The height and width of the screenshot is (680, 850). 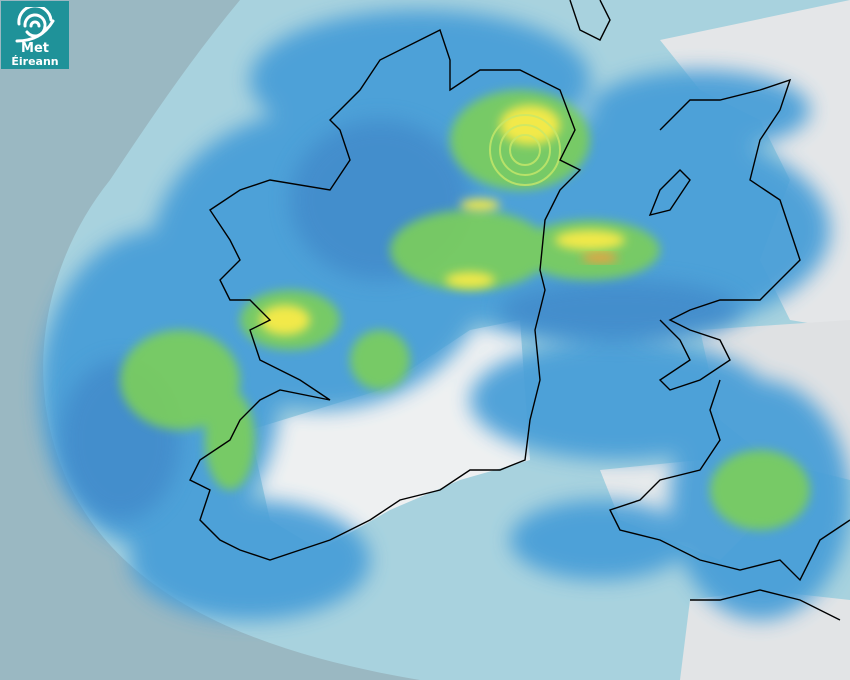 What do you see at coordinates (35, 48) in the screenshot?
I see `logo-text-met: Met` at bounding box center [35, 48].